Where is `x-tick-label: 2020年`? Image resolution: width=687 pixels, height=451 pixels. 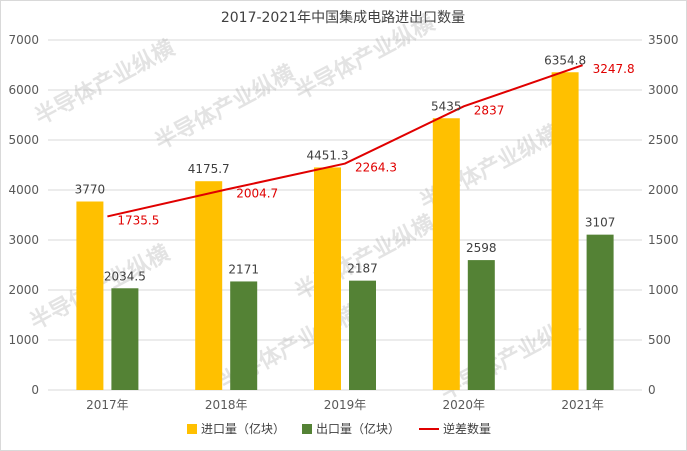 x-tick-label: 2020年 is located at coordinates (464, 405).